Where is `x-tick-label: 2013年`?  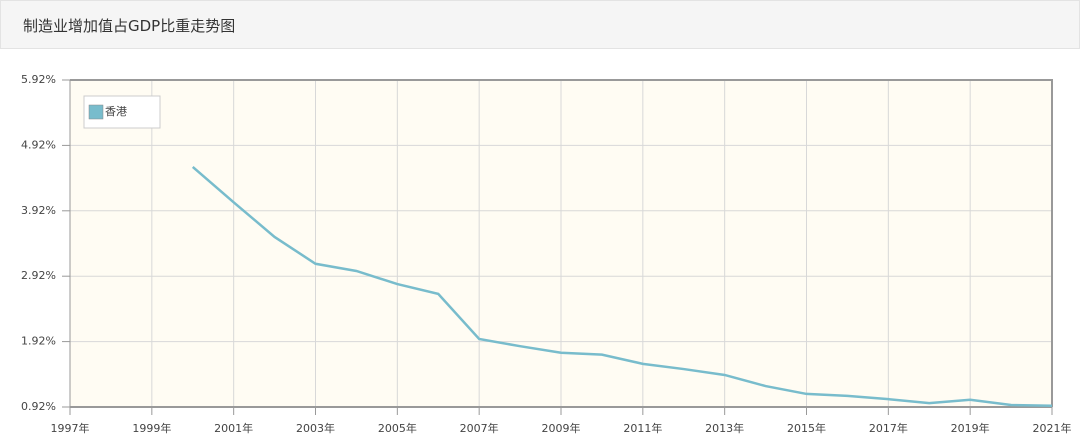 x-tick-label: 2013年 is located at coordinates (724, 428).